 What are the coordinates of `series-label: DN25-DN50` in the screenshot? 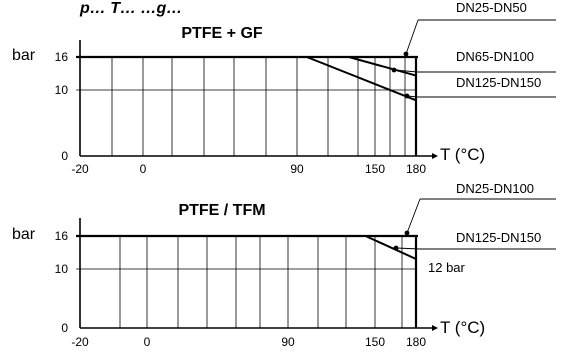 It's located at (491, 7).